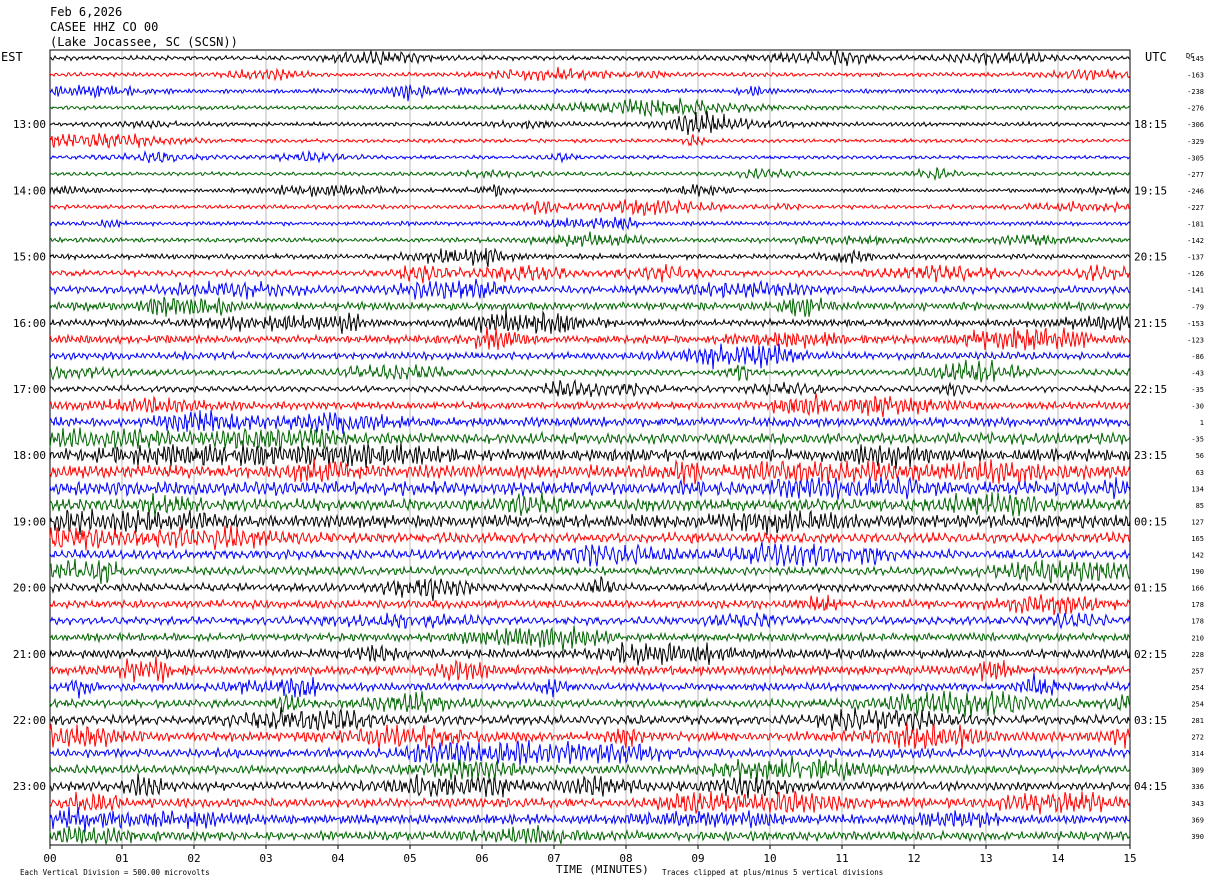  I want to click on left-hour-label: 21:00, so click(29, 654).